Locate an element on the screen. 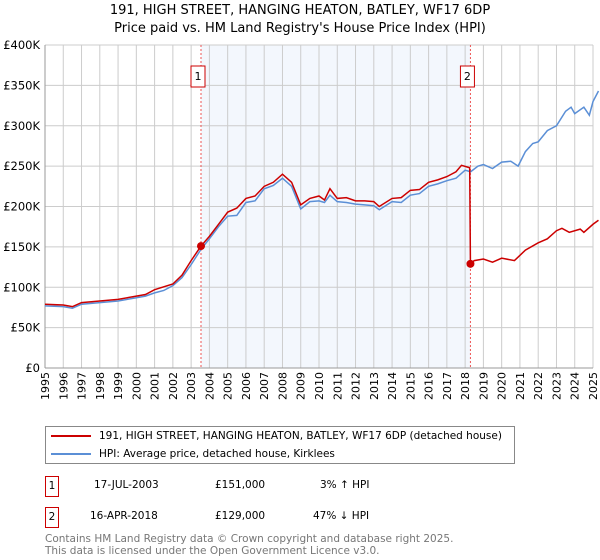 The height and width of the screenshot is (560, 600). x-tick-label: 1998 is located at coordinates (100, 386).